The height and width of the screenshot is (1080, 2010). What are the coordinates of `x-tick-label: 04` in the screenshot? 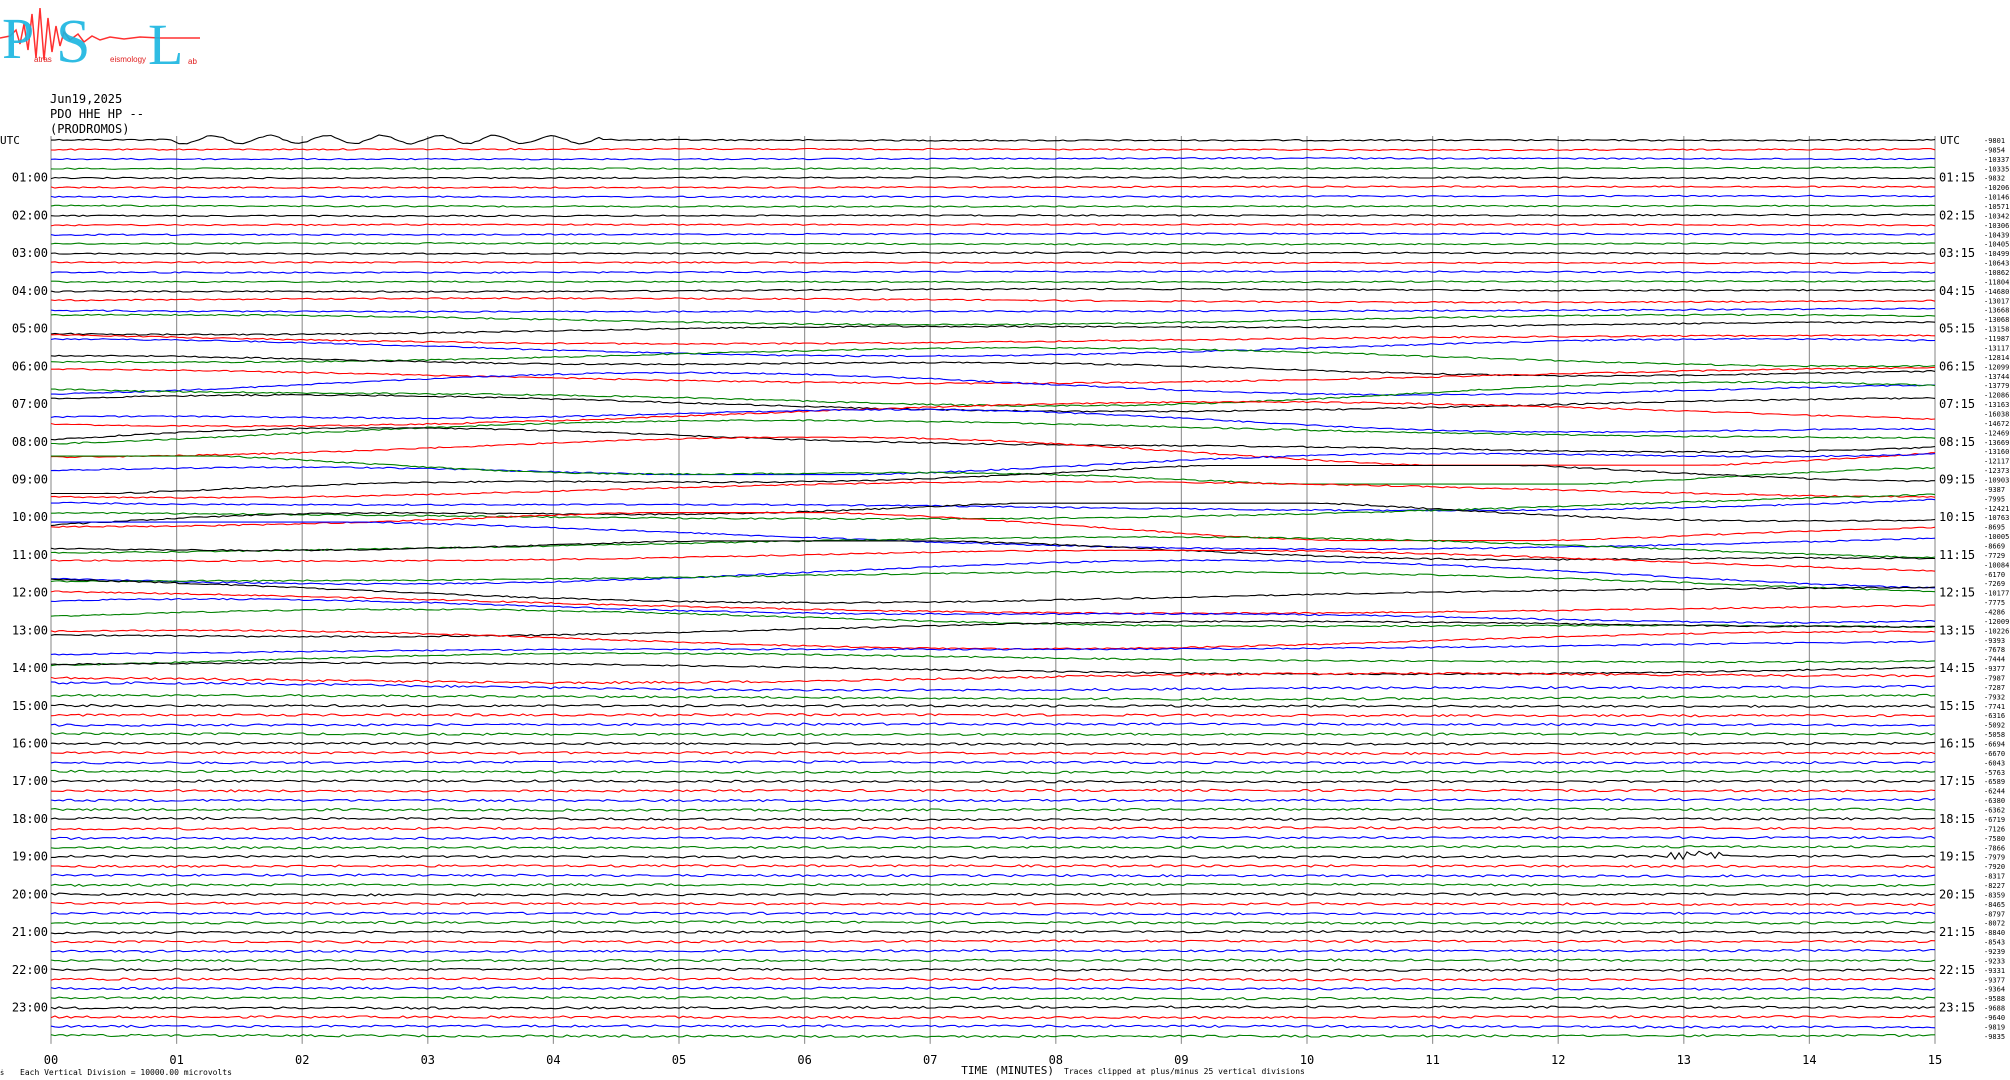 It's located at (553, 1060).